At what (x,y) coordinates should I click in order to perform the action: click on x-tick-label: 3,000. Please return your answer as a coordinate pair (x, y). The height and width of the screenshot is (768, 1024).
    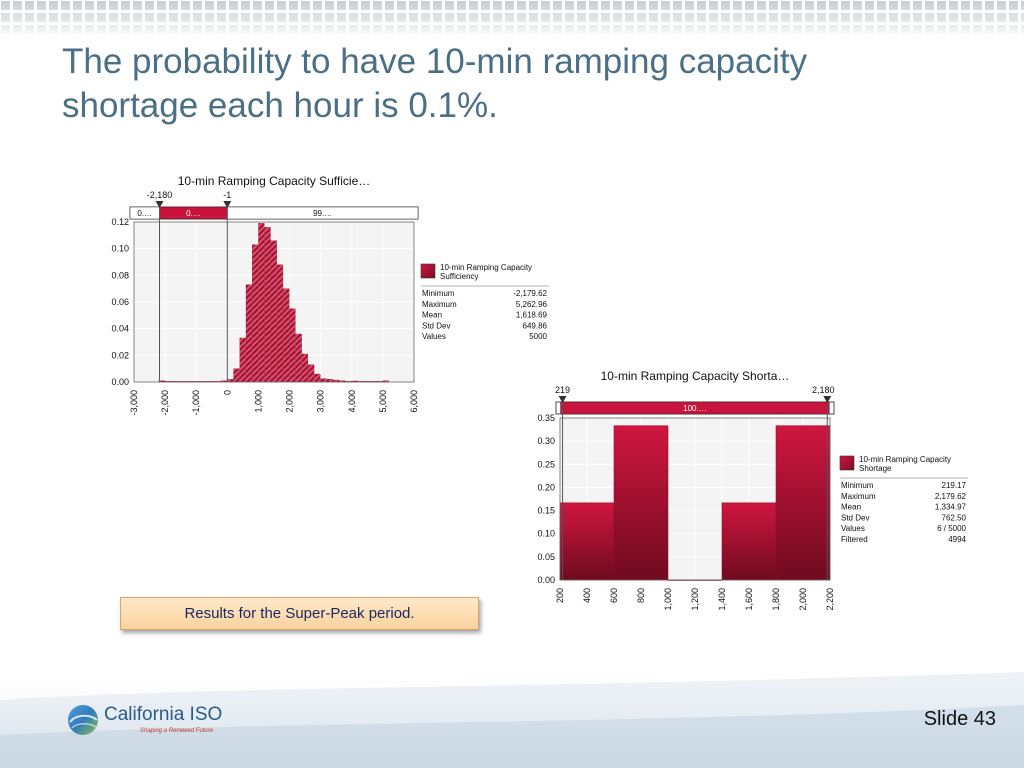
    Looking at the image, I should click on (321, 401).